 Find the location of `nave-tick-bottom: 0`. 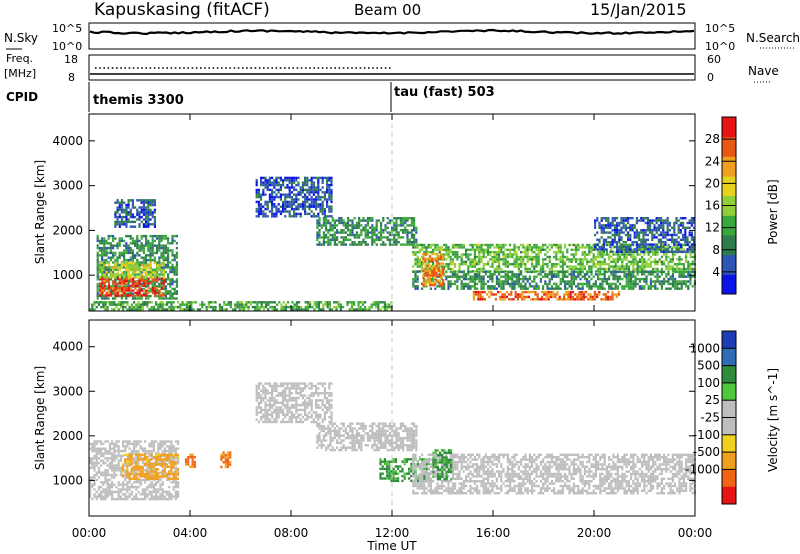

nave-tick-bottom: 0 is located at coordinates (710, 77).